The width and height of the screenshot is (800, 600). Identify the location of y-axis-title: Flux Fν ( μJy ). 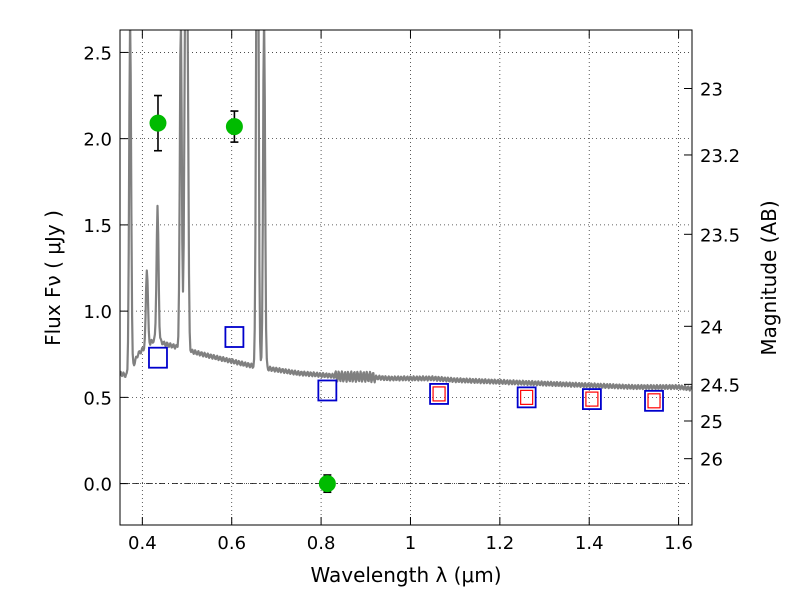
(53, 278).